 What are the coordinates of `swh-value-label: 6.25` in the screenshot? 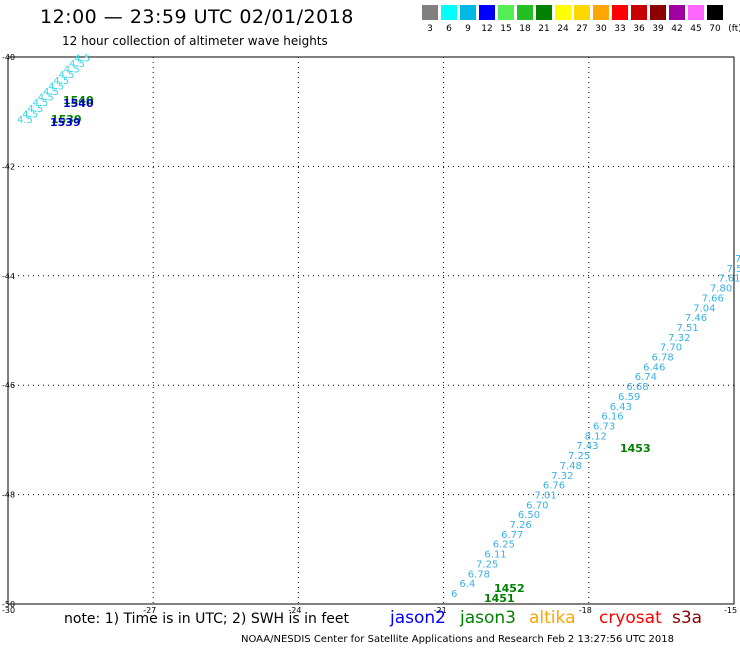 It's located at (504, 545).